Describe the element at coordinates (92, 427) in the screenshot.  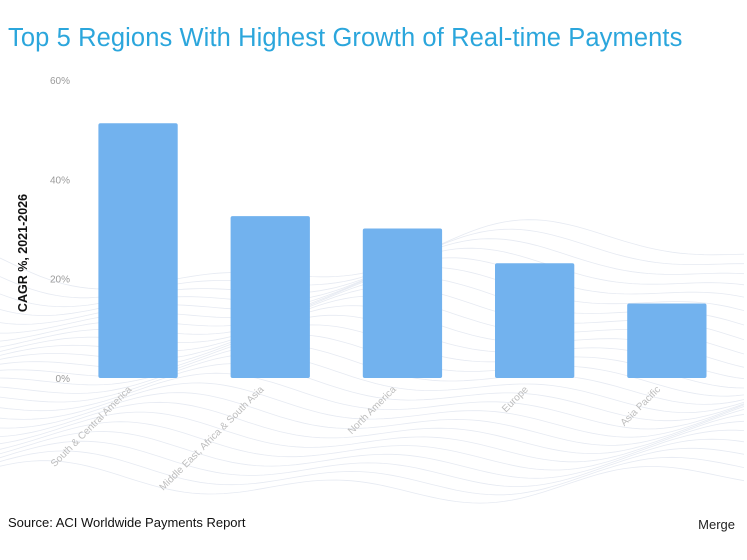
I see `x-tick-label: South & Central America` at that location.